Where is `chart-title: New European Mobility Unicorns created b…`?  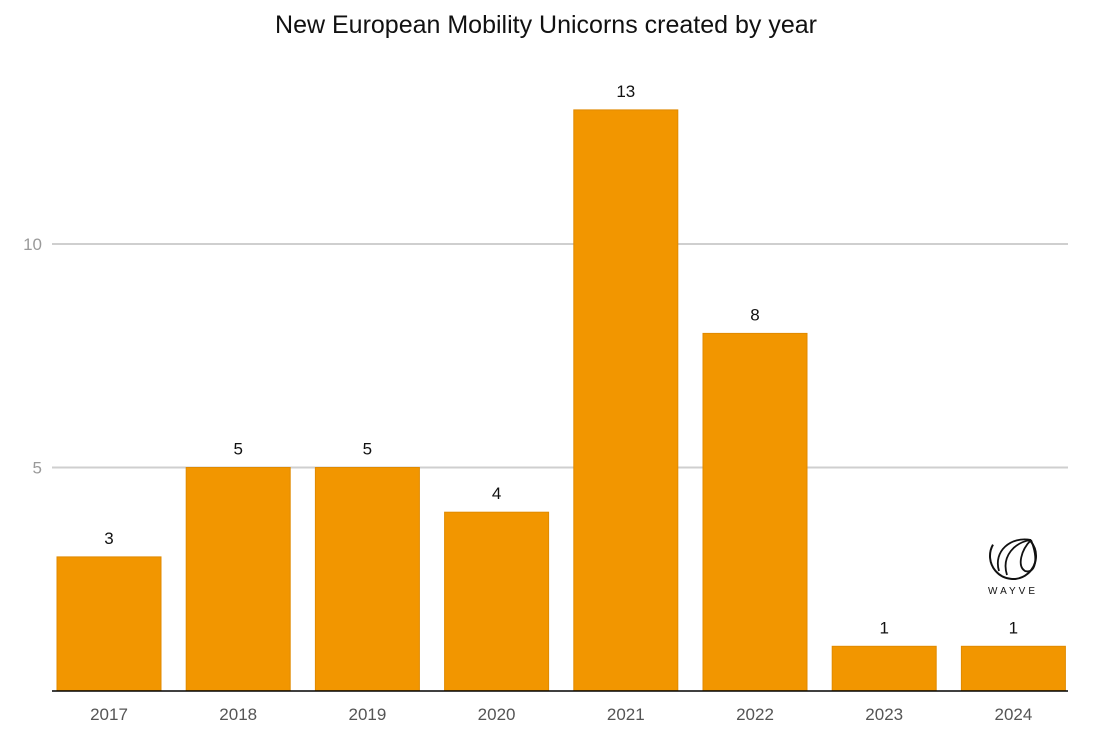
chart-title: New European Mobility Unicorns created b… is located at coordinates (546, 25).